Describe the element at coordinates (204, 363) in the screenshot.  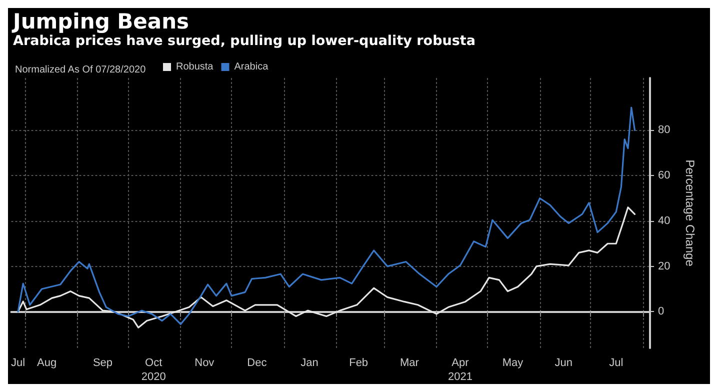
I see `x-tick-label: Nov` at that location.